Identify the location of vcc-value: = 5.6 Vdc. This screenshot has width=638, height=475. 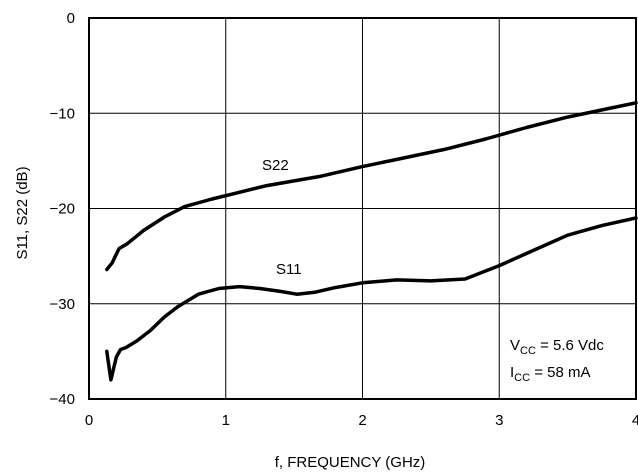
(570, 345).